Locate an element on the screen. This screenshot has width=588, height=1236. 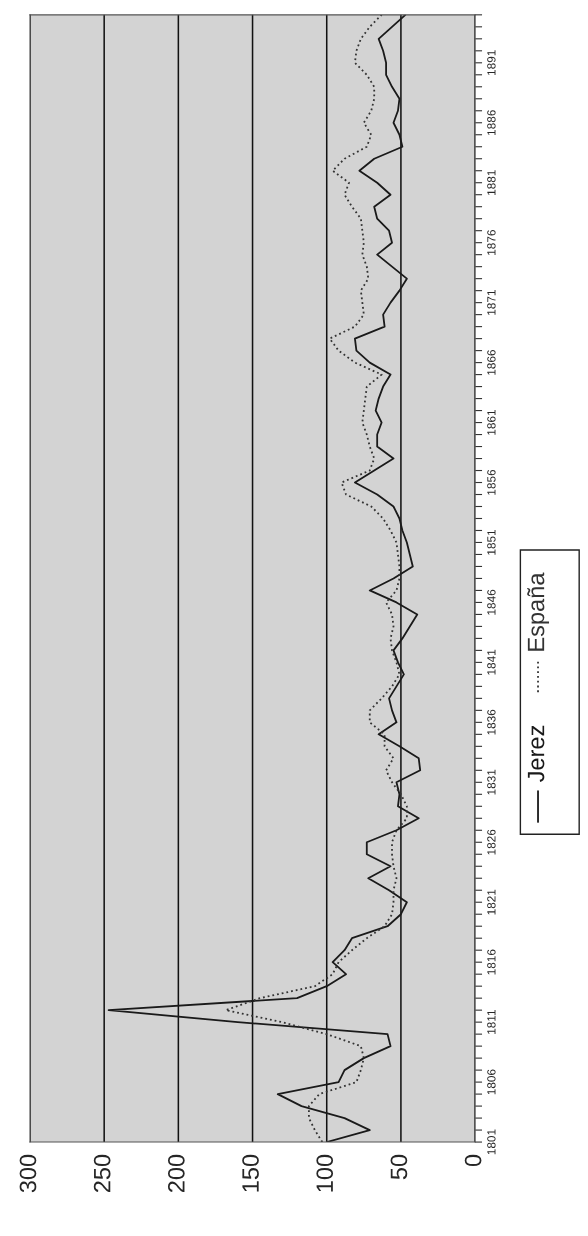
y-tick-label: 1836 is located at coordinates (491, 722).